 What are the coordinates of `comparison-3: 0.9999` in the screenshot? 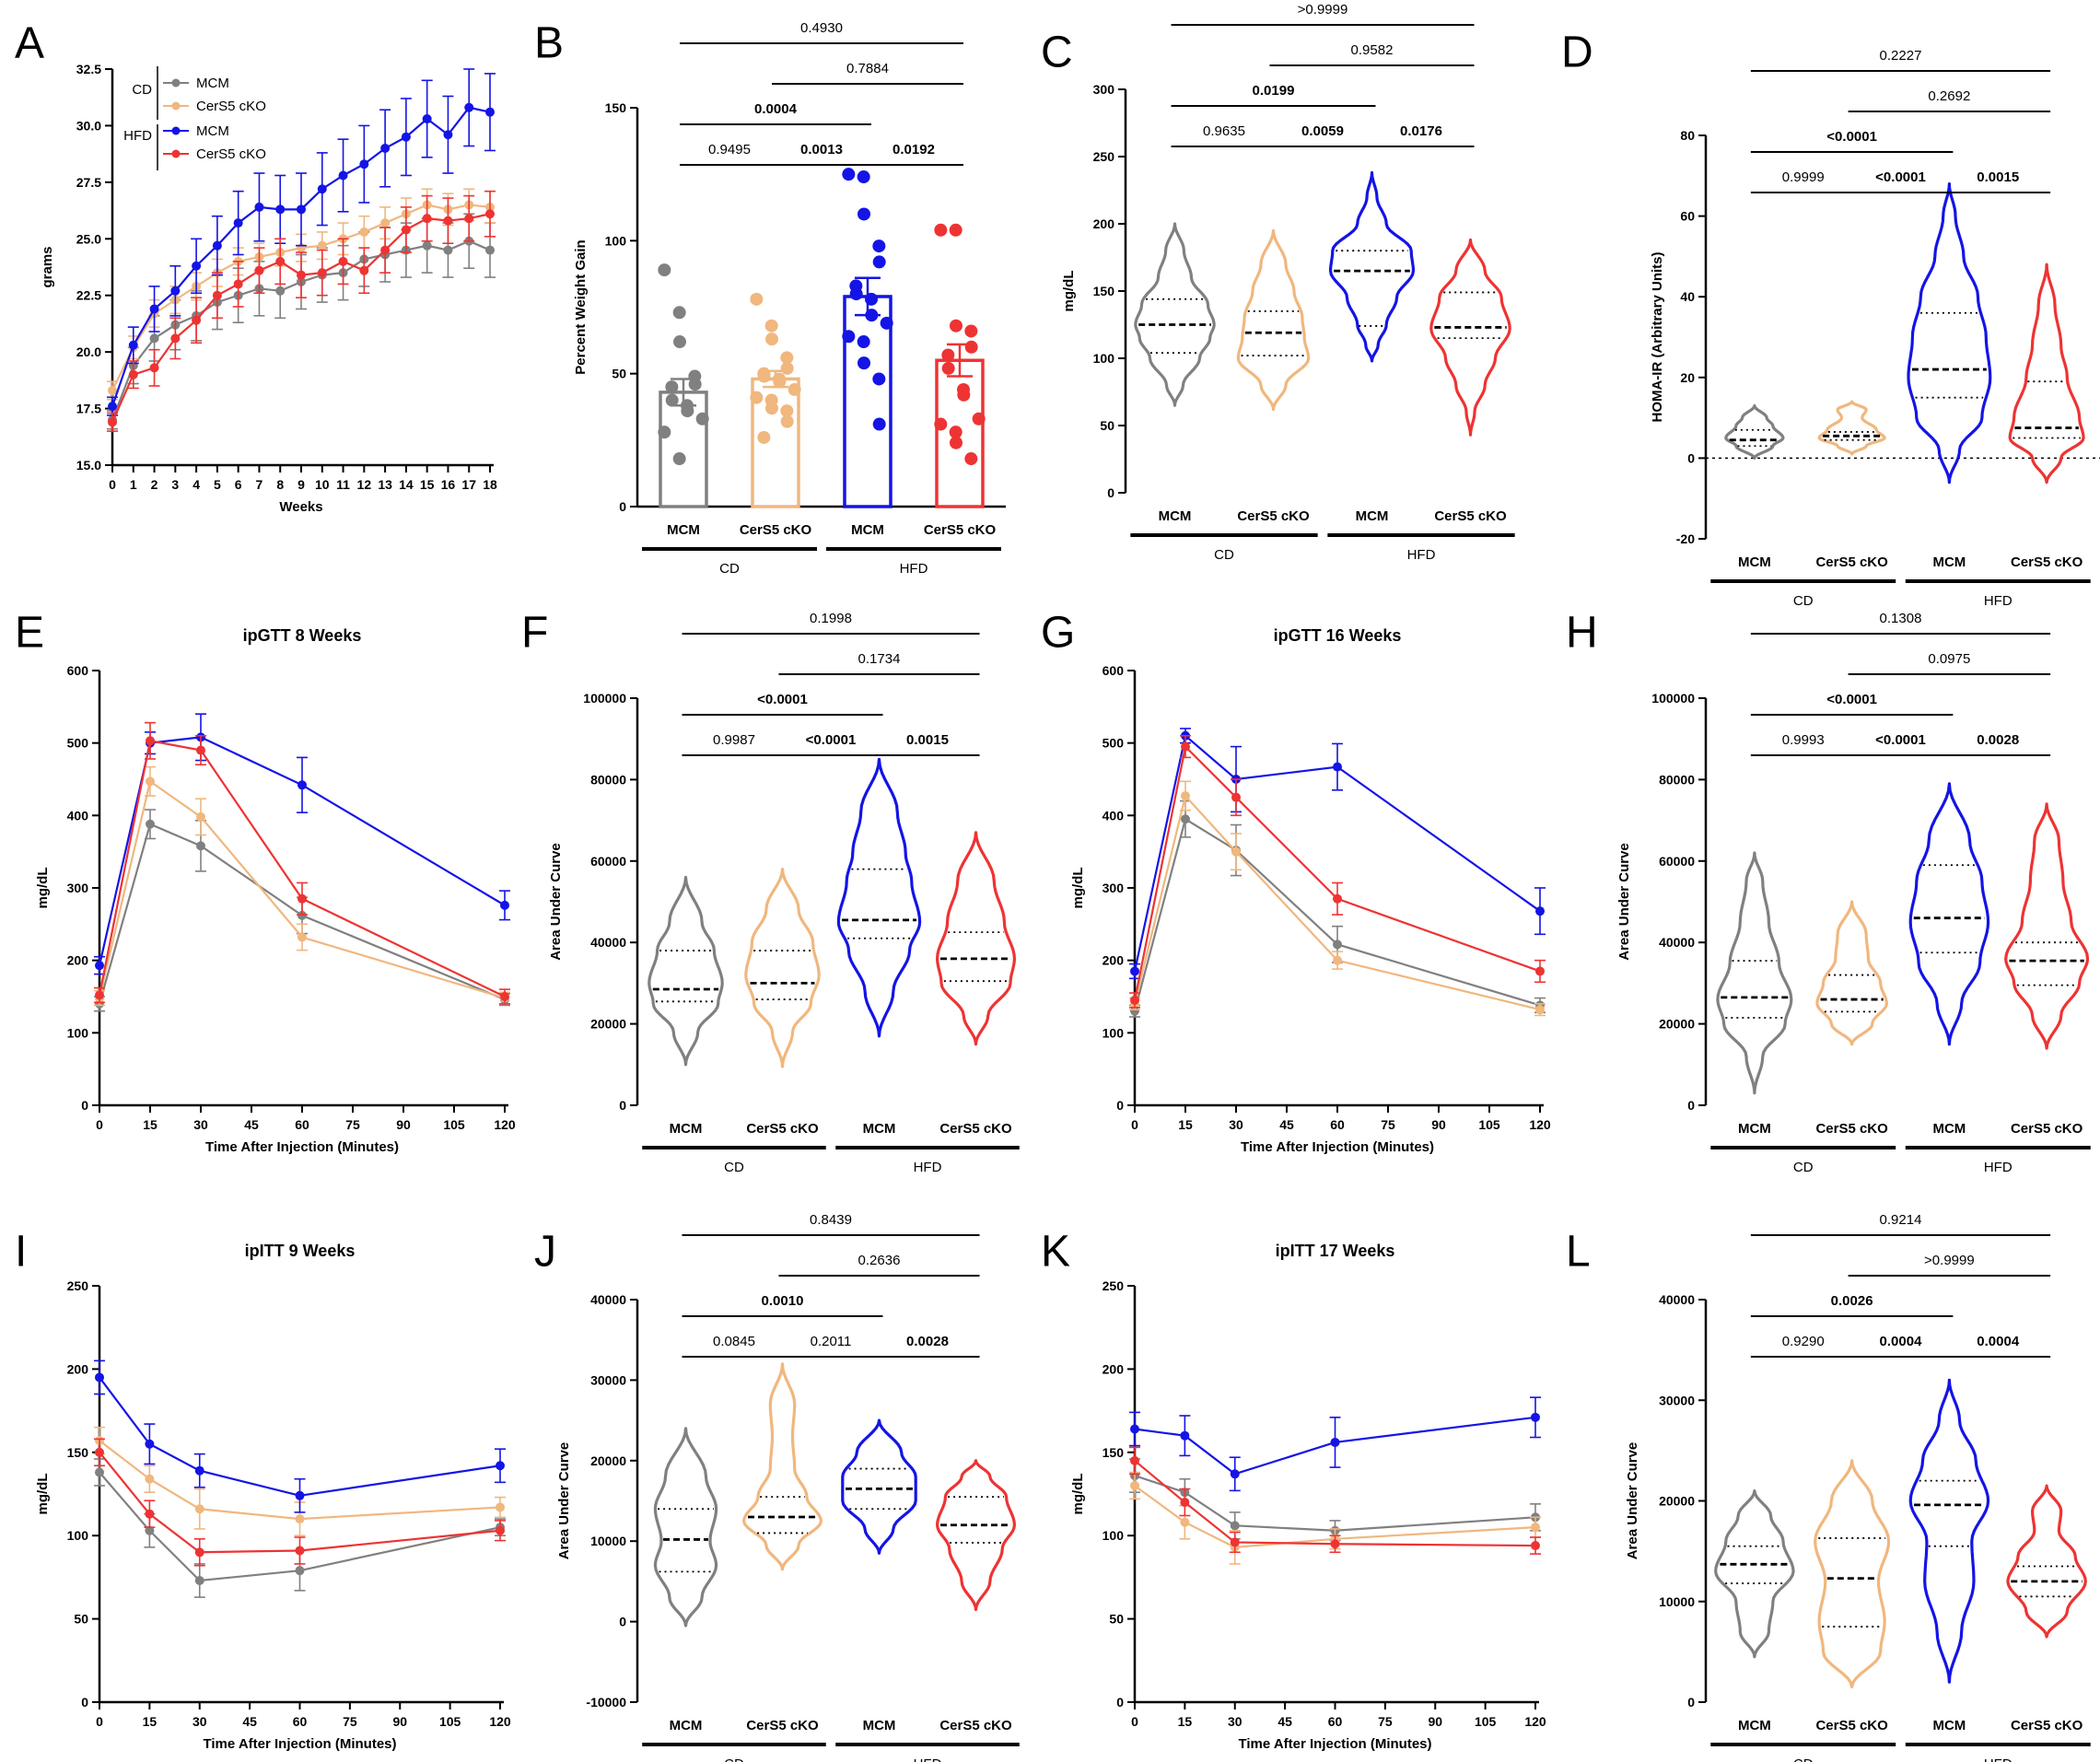 It's located at (1803, 181).